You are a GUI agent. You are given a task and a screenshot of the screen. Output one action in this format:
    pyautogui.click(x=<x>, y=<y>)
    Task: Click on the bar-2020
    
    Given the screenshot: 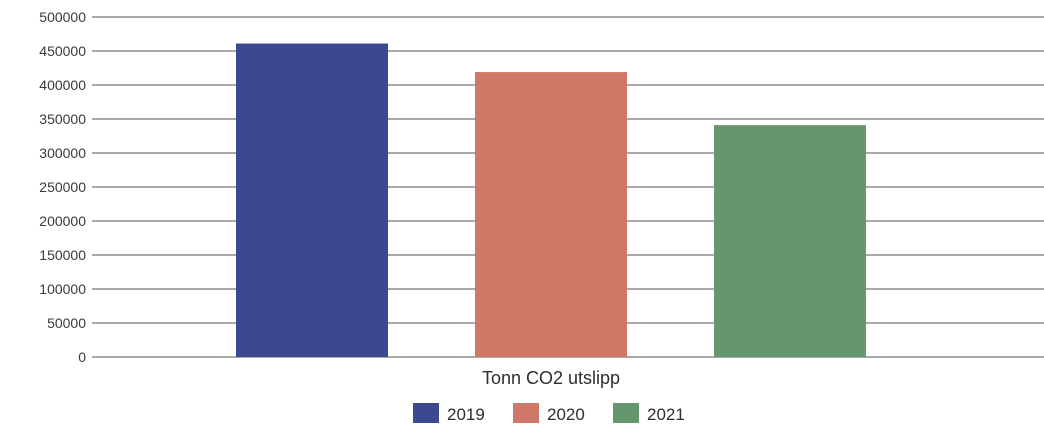 What is the action you would take?
    pyautogui.click(x=551, y=214)
    